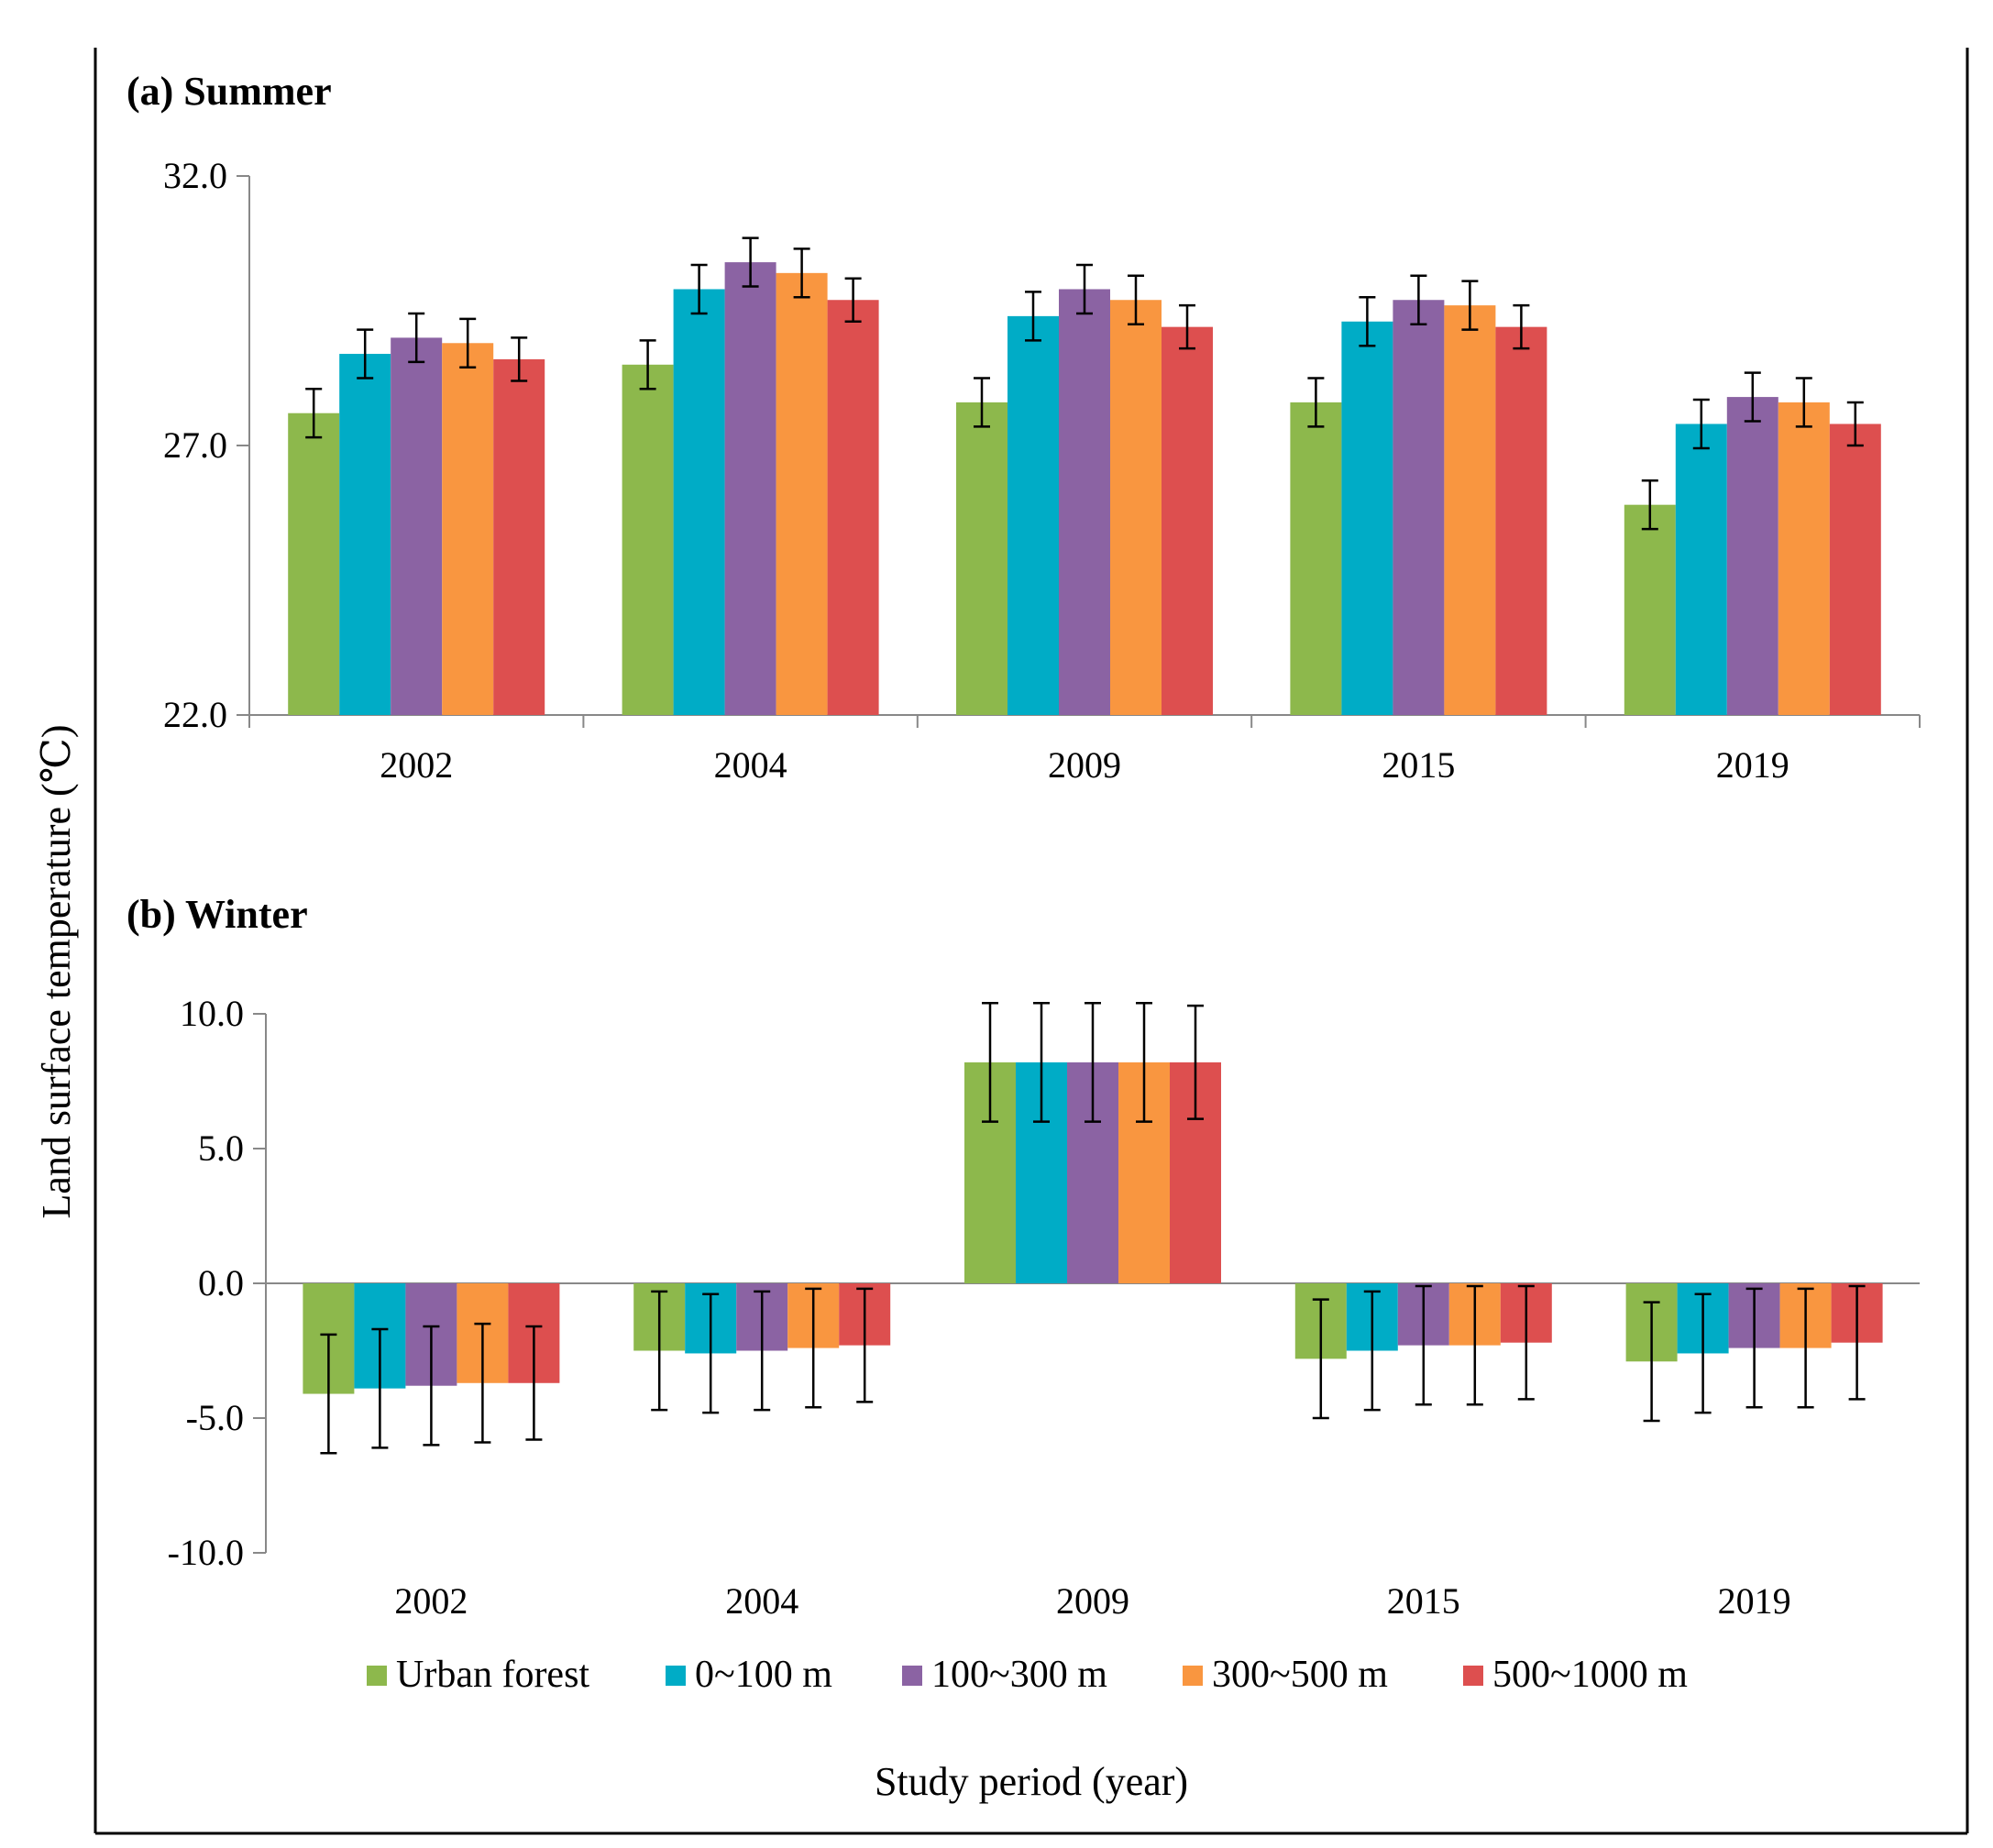 The image size is (1993, 1848). Describe the element at coordinates (195, 445) in the screenshot. I see `summer-y-tick-label: 27.0` at that location.